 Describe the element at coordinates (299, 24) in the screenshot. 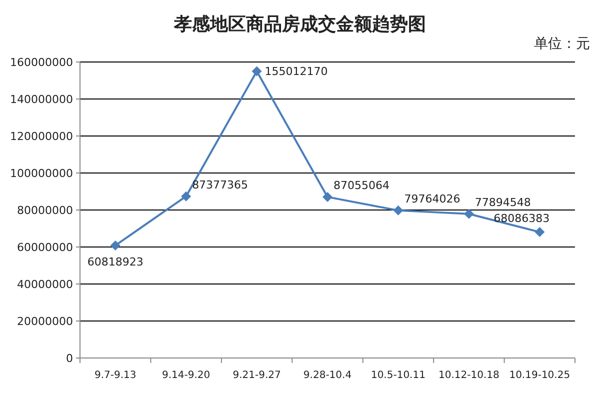

I see `chart-title: 孝感地区商品房成交金额趋势图` at that location.